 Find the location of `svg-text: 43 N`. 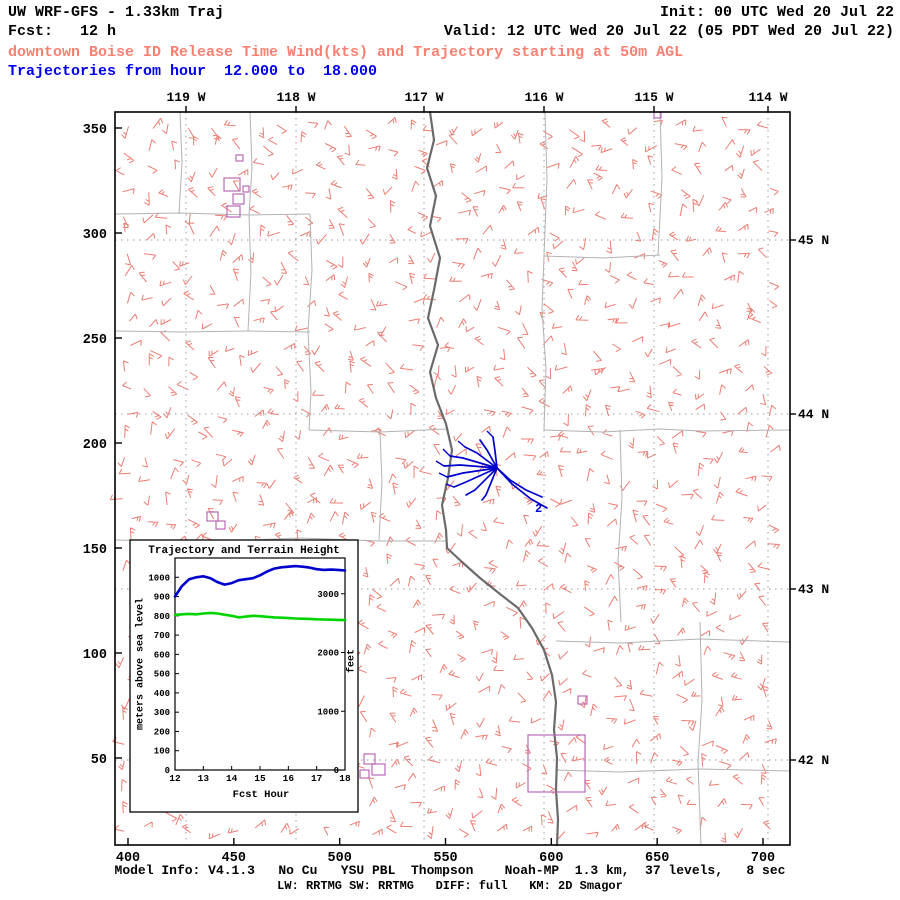

svg-text: 43 N is located at coordinates (813, 589).